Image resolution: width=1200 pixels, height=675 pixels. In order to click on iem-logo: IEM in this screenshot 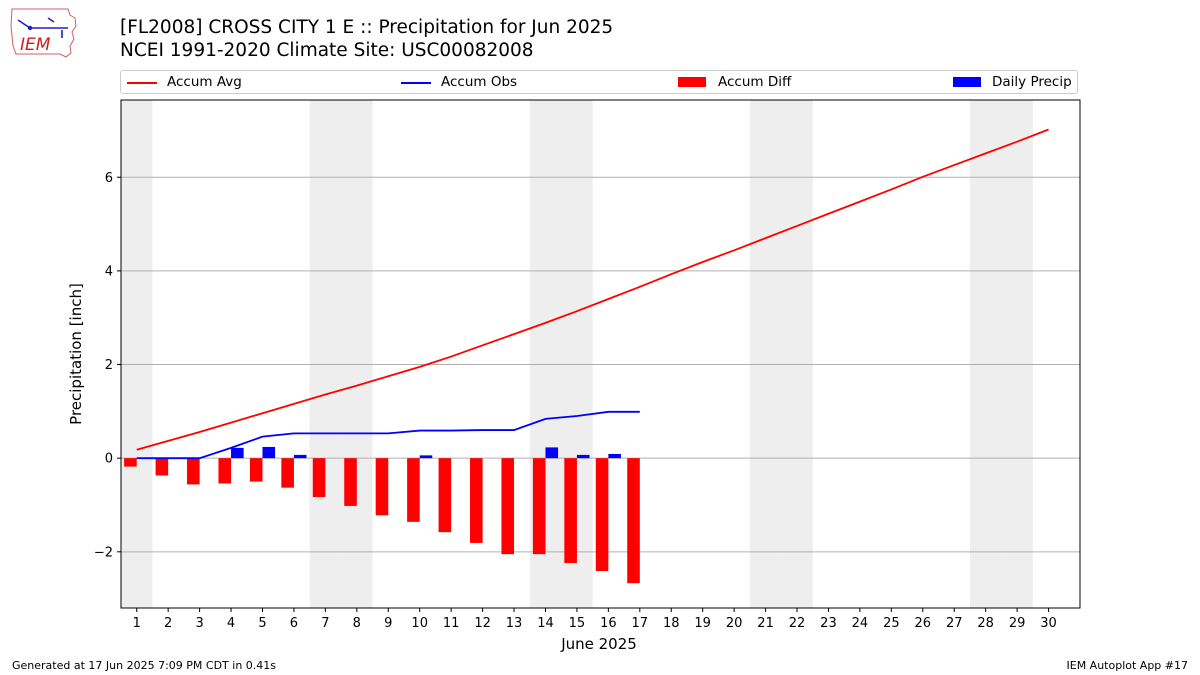, I will do `click(43, 33)`.